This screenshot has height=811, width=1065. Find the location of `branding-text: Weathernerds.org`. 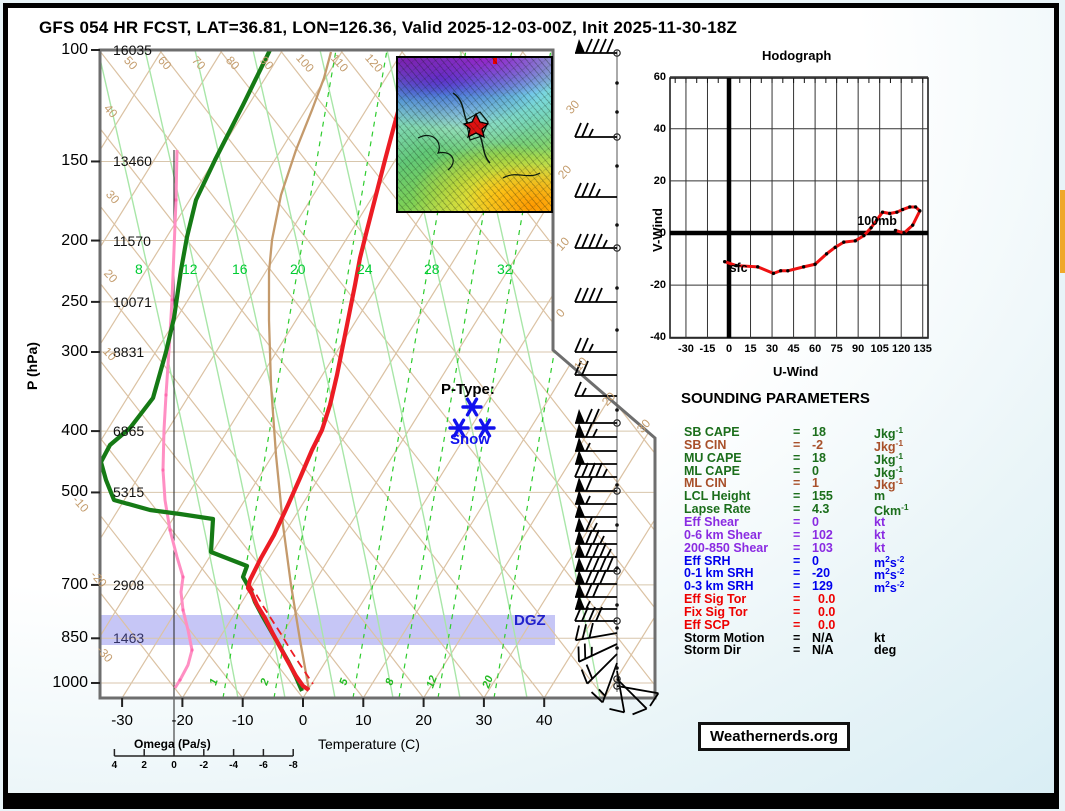

branding-text: Weathernerds.org is located at coordinates (774, 736).